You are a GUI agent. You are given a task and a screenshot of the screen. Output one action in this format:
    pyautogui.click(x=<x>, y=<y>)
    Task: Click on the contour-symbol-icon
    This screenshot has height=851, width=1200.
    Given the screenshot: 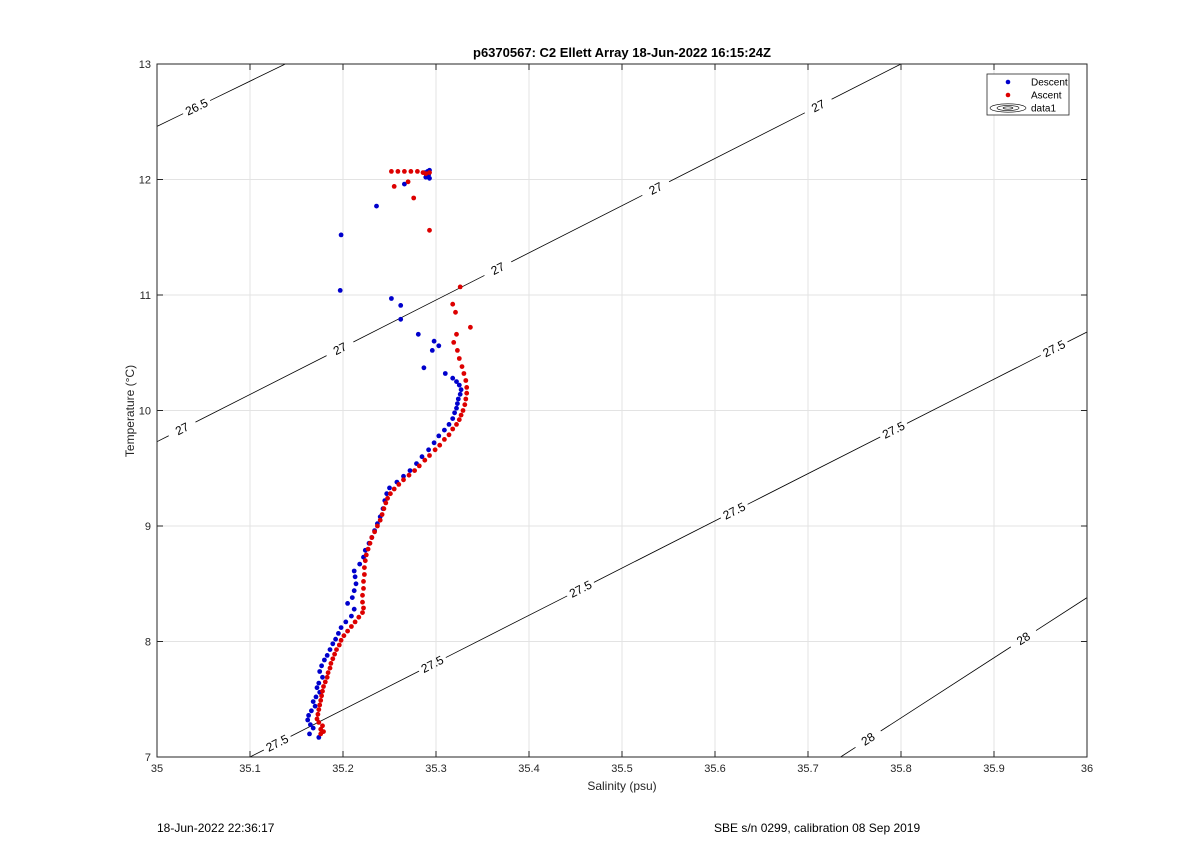 What is the action you would take?
    pyautogui.click(x=1008, y=108)
    